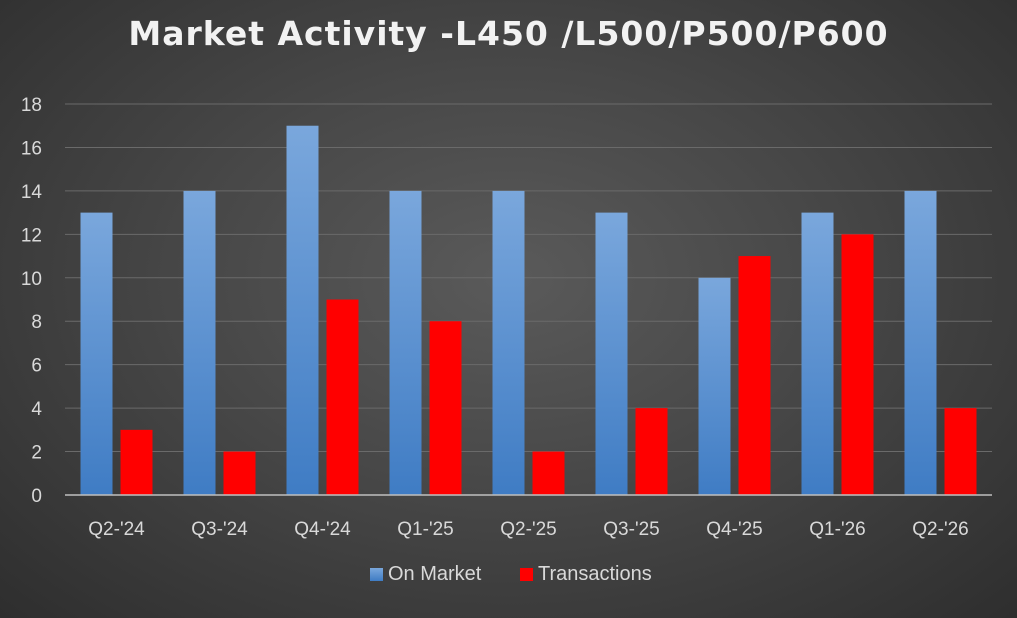 The height and width of the screenshot is (618, 1017). Describe the element at coordinates (116, 529) in the screenshot. I see `x-tick-label: Q2-'24` at that location.